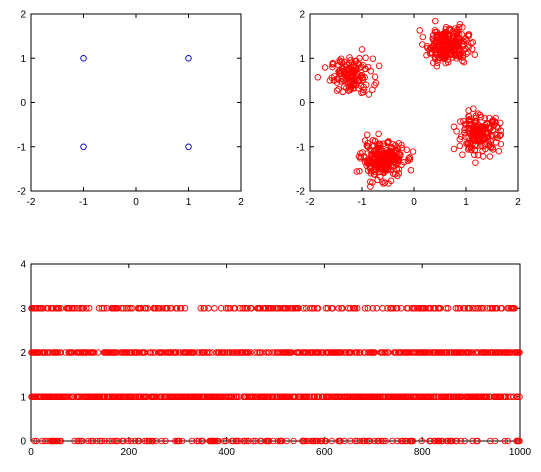 This screenshot has width=541, height=472. I want to click on x-tick-label: 2, so click(241, 202).